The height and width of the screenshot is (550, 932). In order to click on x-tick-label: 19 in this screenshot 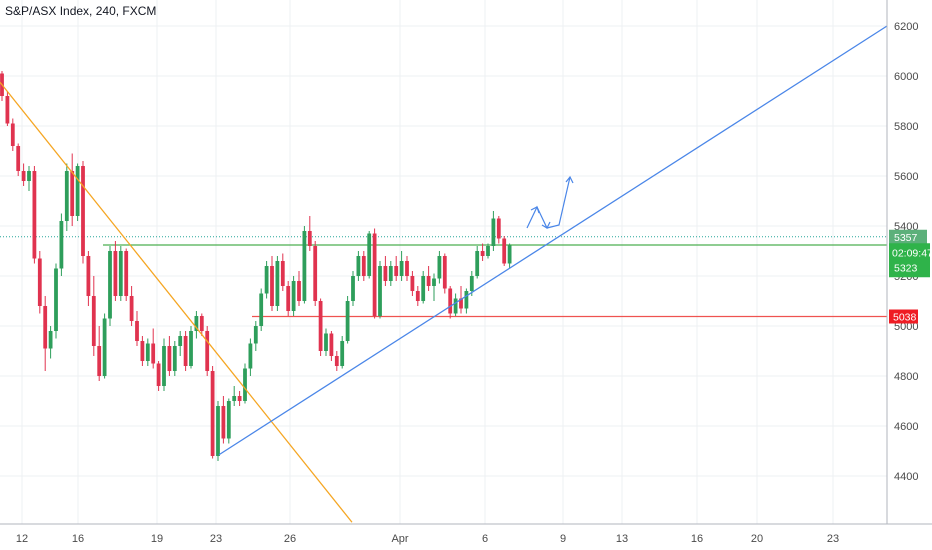, I will do `click(157, 539)`.